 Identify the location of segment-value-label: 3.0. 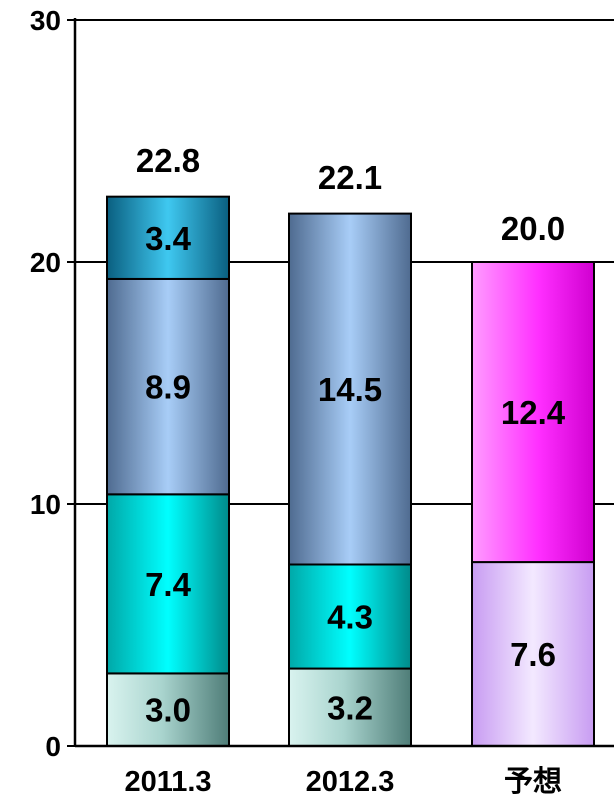
(168, 710).